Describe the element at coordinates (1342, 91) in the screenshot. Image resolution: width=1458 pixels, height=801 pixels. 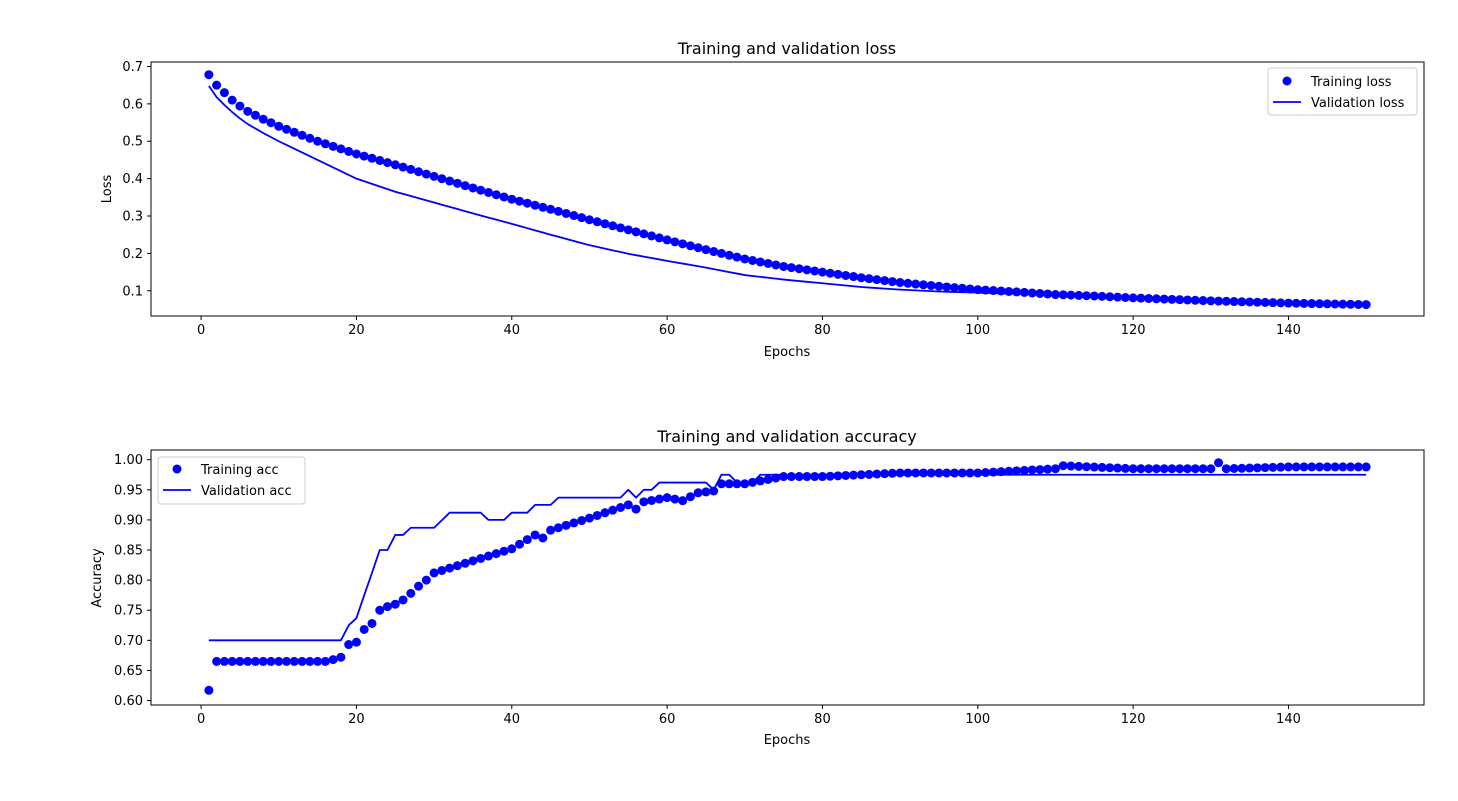
I see `loss-legend: Training loss Validation loss` at that location.